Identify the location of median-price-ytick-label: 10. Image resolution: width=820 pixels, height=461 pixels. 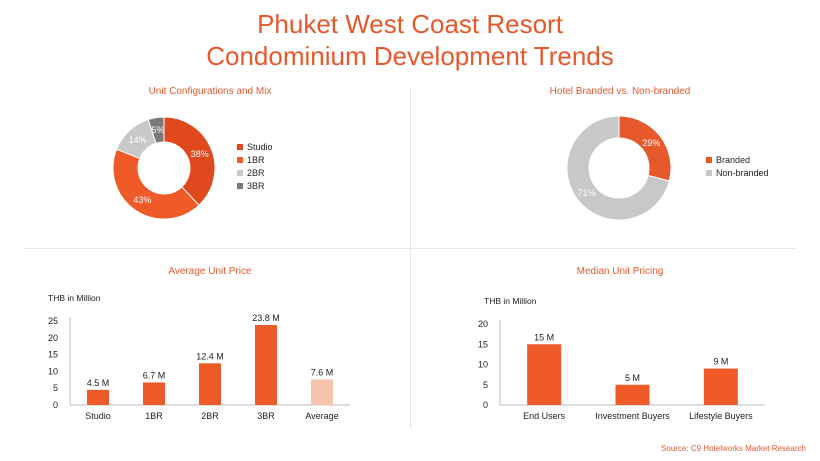
(483, 365).